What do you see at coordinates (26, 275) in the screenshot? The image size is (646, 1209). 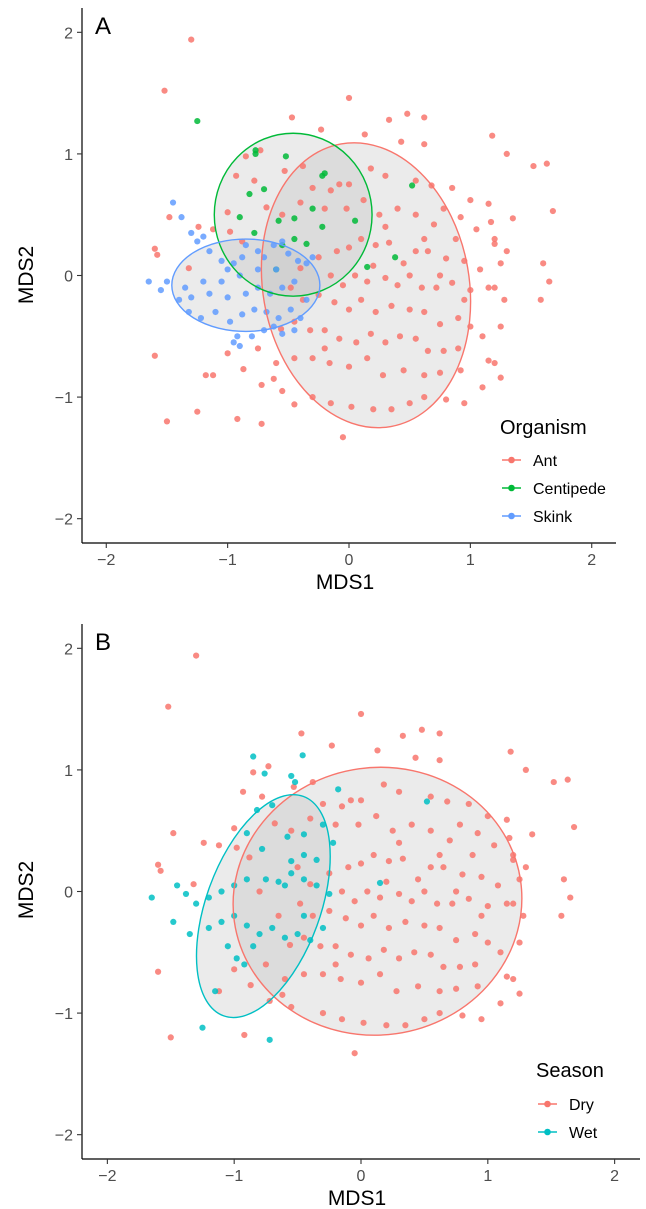 I see `y-axis-title: MDS2` at bounding box center [26, 275].